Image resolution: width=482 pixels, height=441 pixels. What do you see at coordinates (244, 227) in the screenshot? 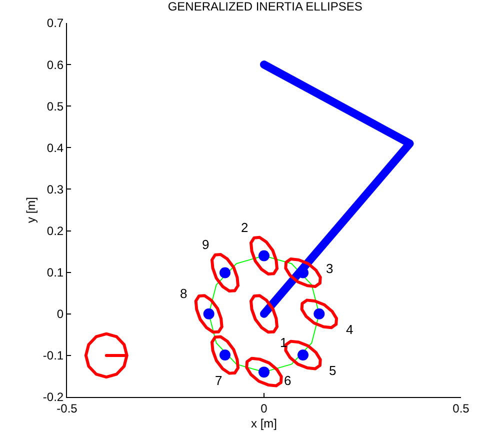
I see `annotation: 2` at bounding box center [244, 227].